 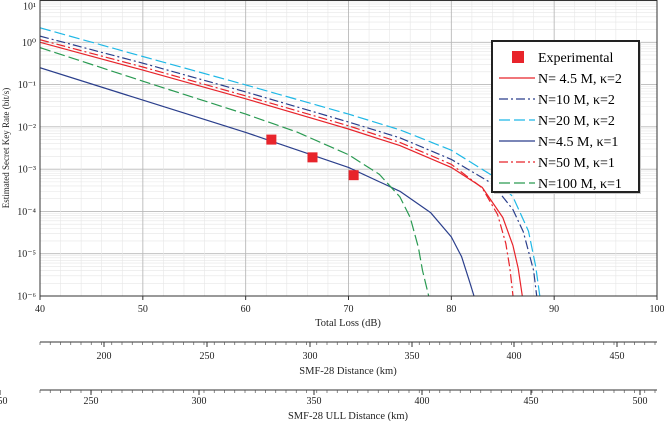 What do you see at coordinates (104, 356) in the screenshot?
I see `secondary-tick-label: 200` at bounding box center [104, 356].